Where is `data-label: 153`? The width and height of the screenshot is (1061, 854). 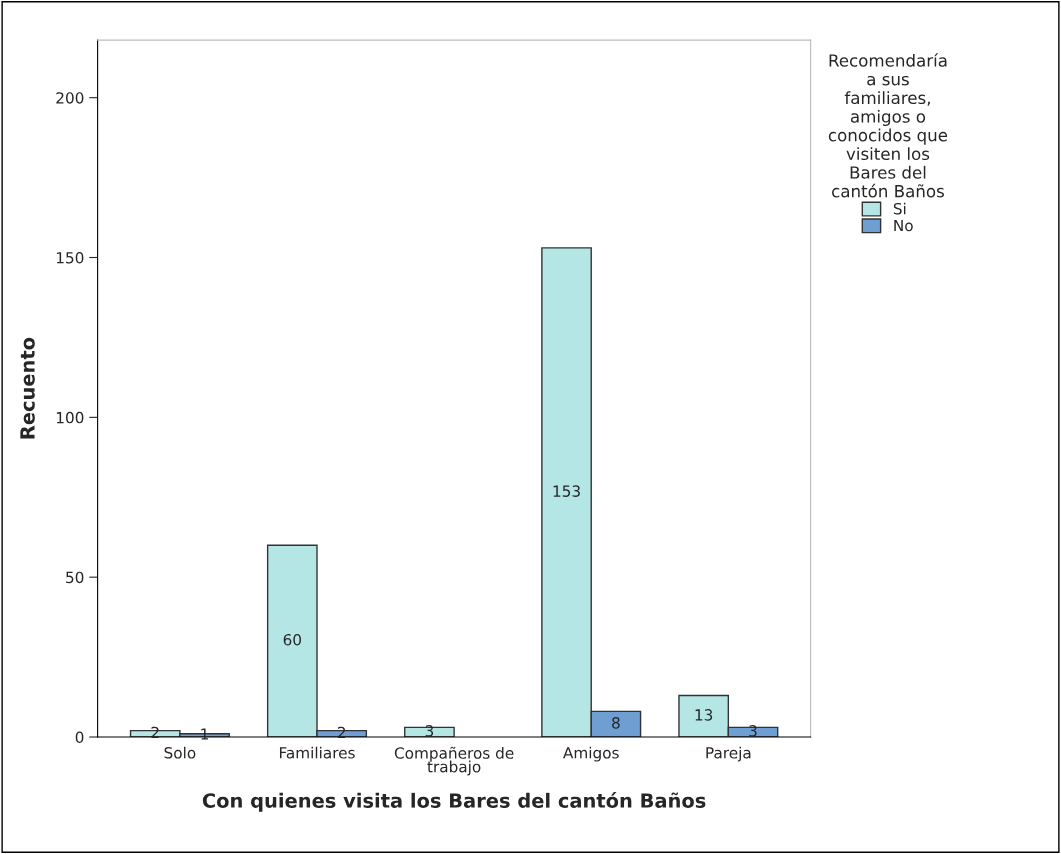
data-label: 153 is located at coordinates (566, 491).